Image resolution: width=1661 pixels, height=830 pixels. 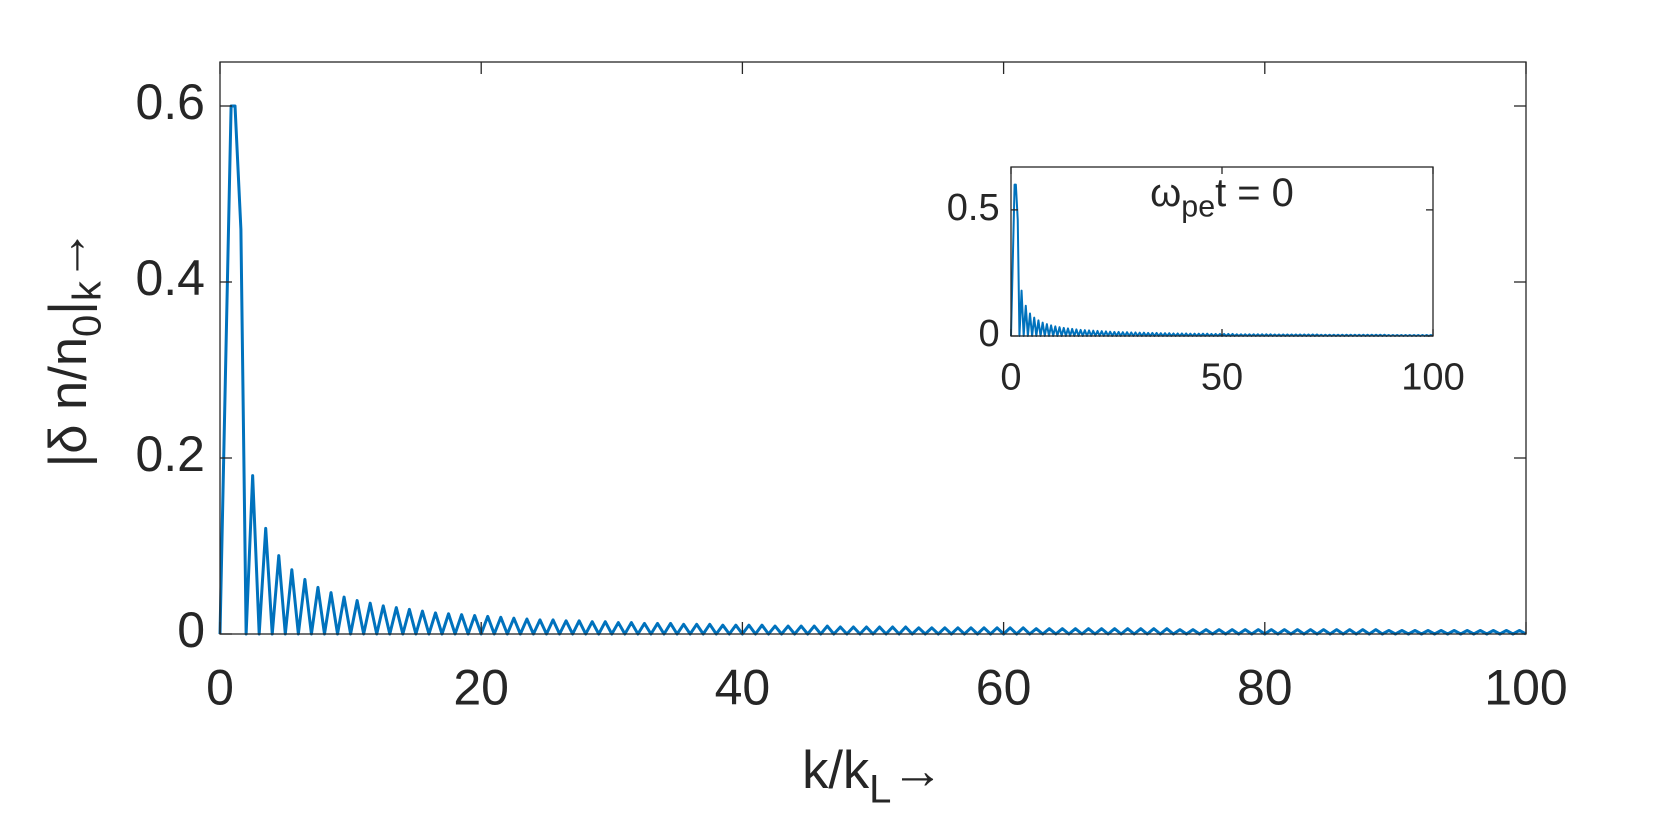 I want to click on y-axis-label-subscript: 0, so click(x=87, y=326).